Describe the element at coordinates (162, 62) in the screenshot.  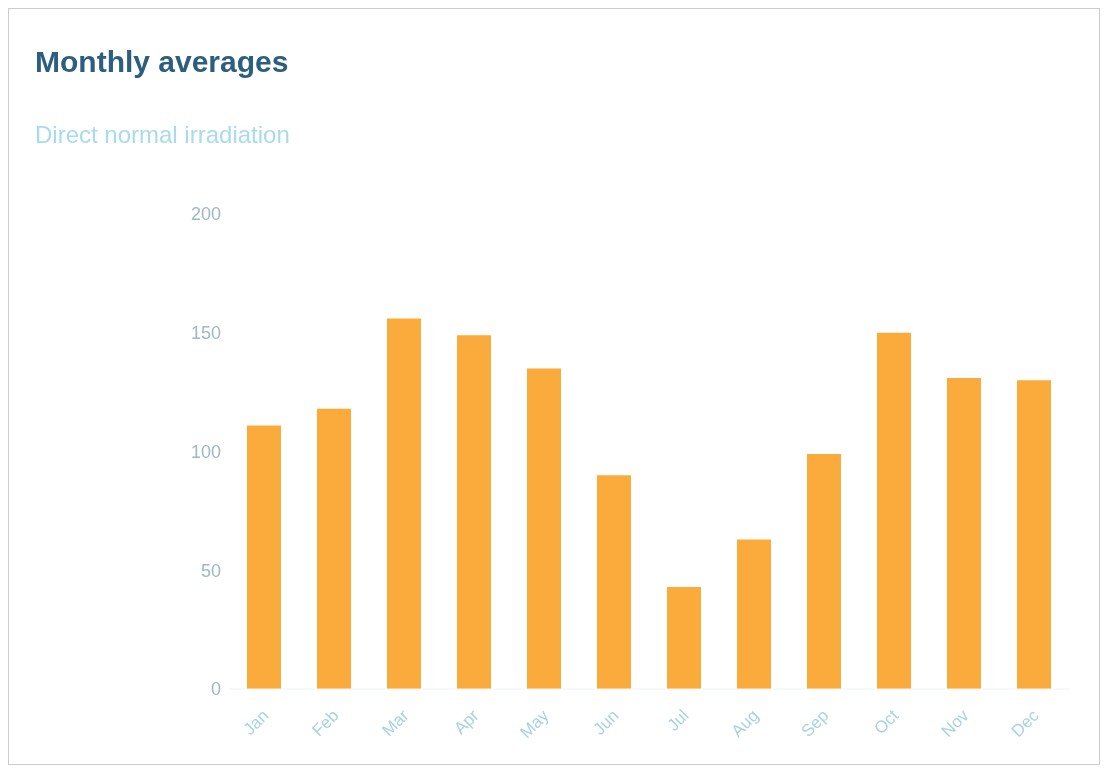
I see `chart-title: Monthly averages` at that location.